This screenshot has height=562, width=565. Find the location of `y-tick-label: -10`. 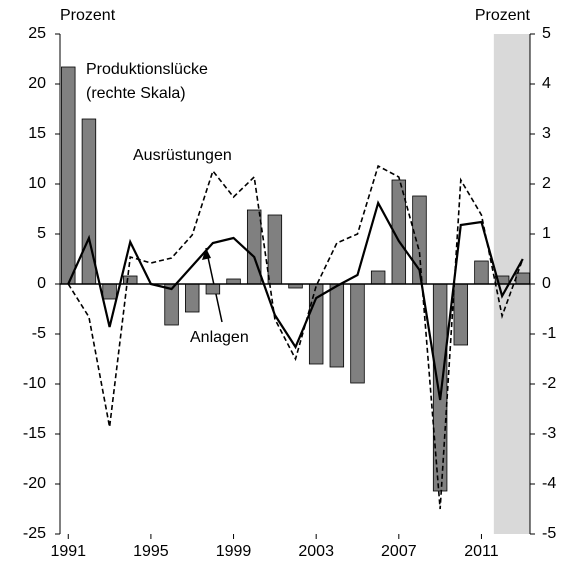

y-tick-label: -10 is located at coordinates (34, 383).